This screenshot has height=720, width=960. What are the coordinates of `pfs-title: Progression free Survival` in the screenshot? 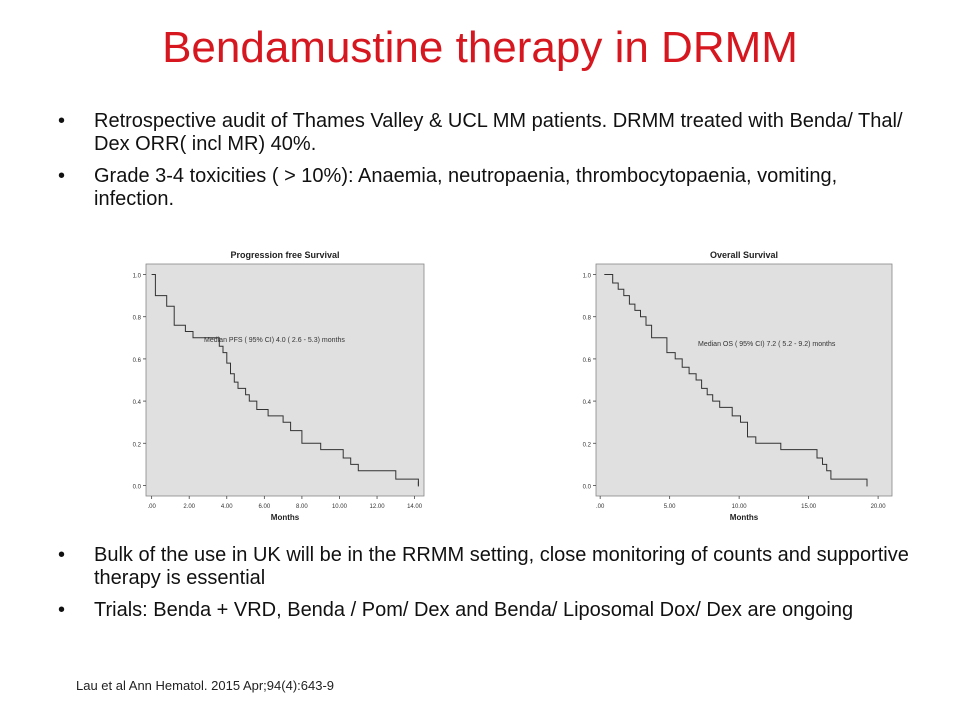 It's located at (284, 255).